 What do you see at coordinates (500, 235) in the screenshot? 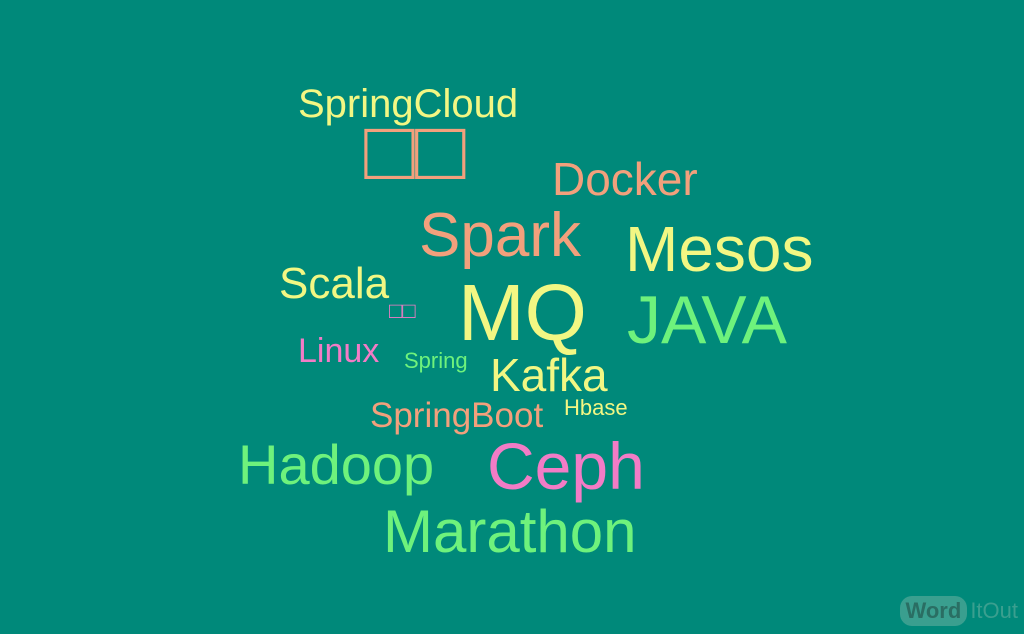
I see `word-spark: Spark` at bounding box center [500, 235].